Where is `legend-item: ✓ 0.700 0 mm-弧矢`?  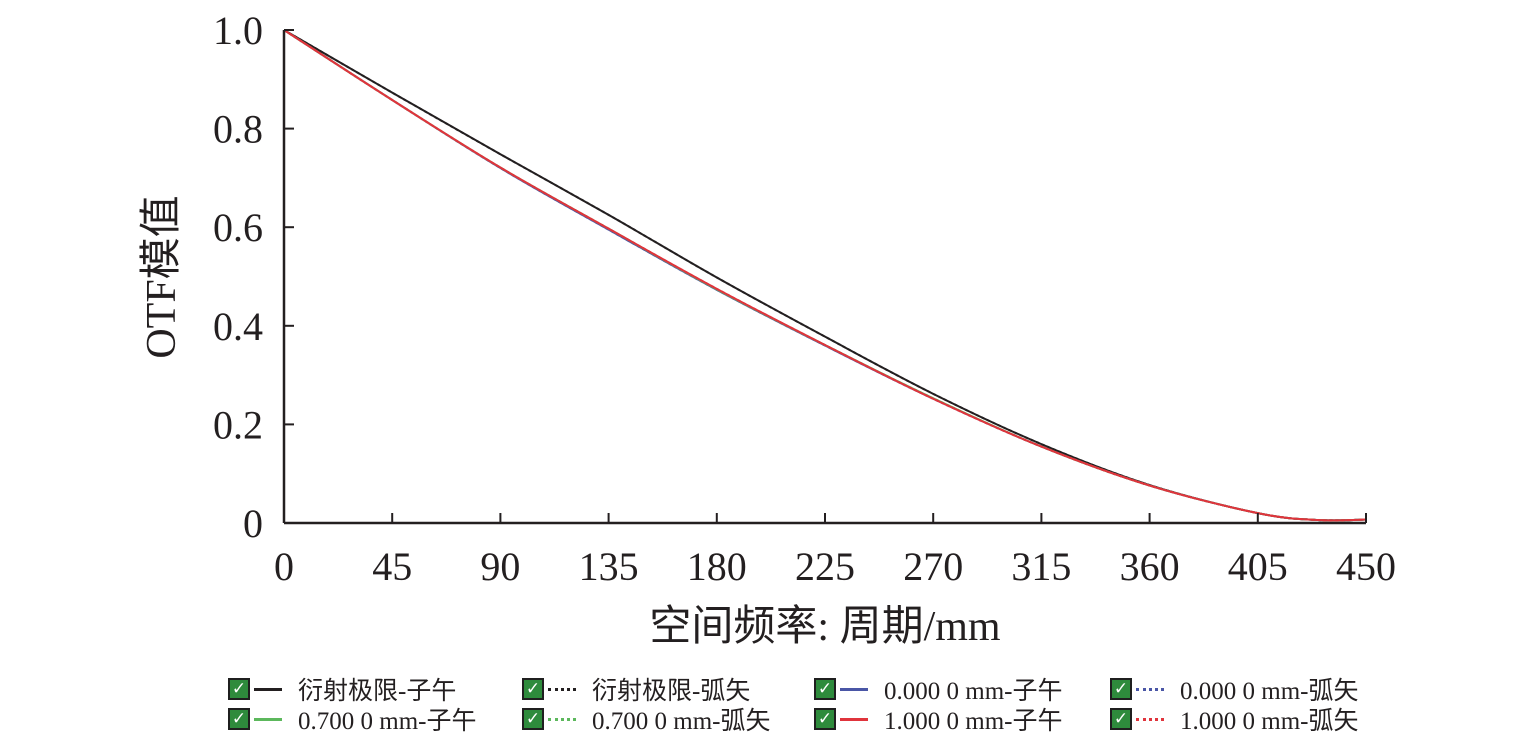 legend-item: ✓ 0.700 0 mm-弧矢 is located at coordinates (646, 719).